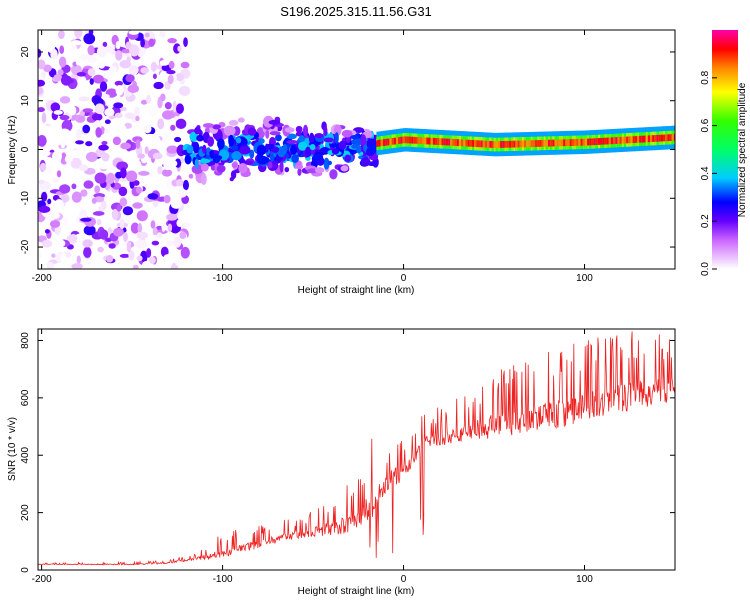 The width and height of the screenshot is (750, 600). What do you see at coordinates (42, 278) in the screenshot?
I see `x-tick-label: -200` at bounding box center [42, 278].